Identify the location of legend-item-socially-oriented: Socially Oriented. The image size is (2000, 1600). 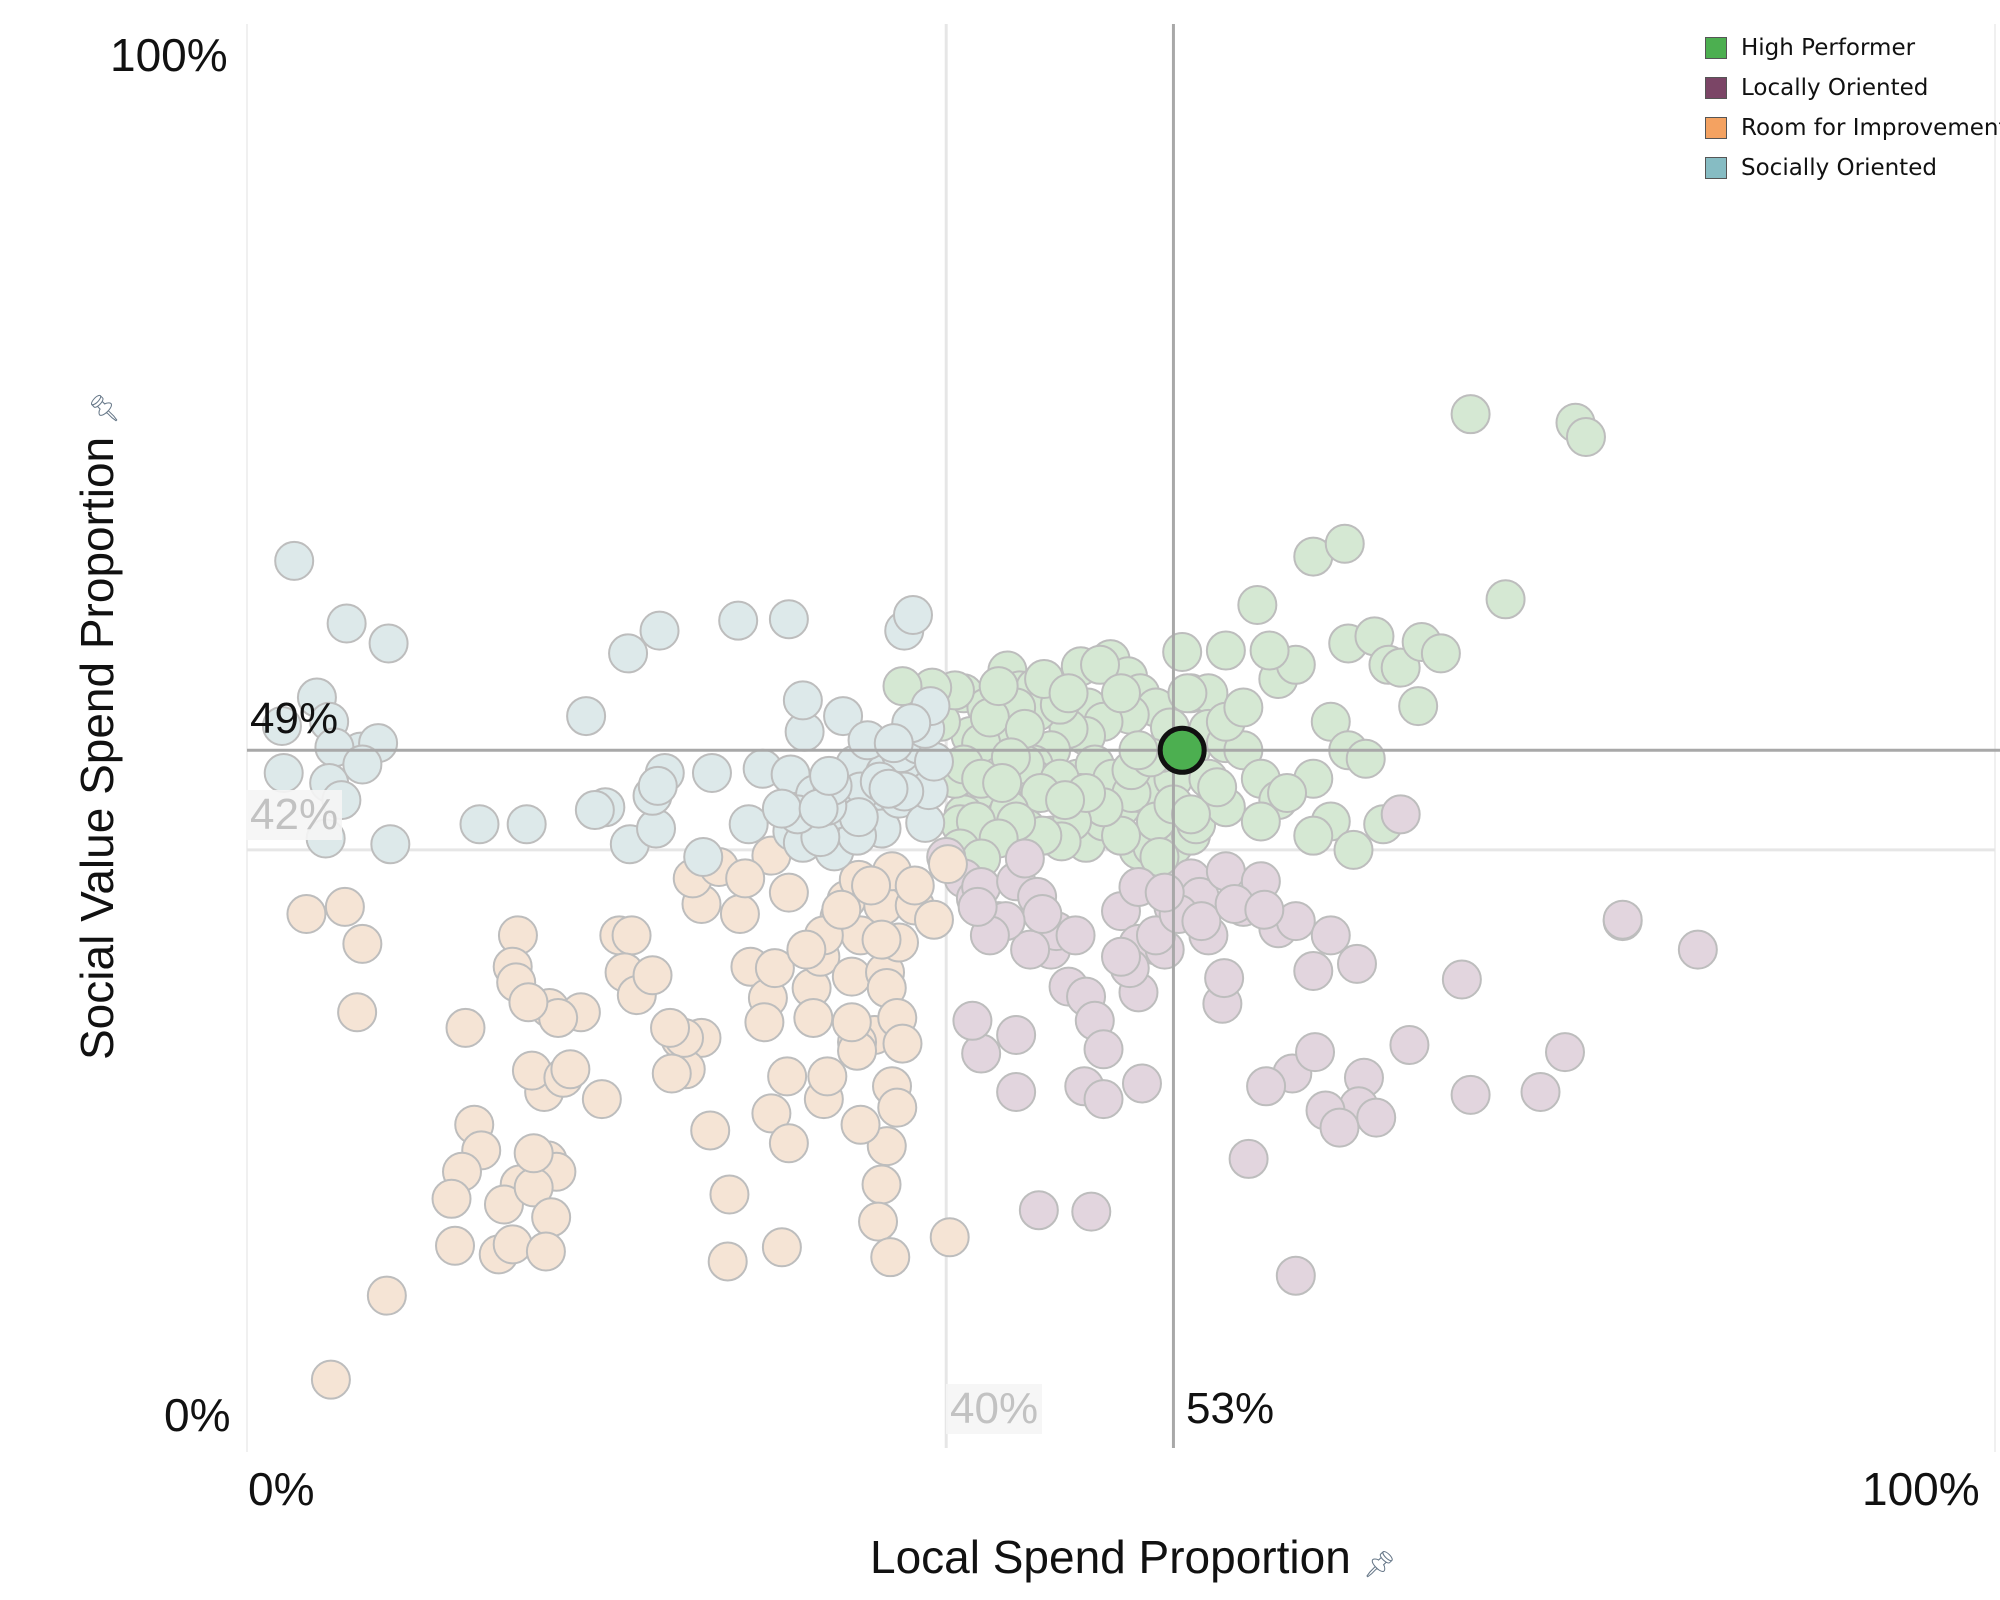
(1852, 168).